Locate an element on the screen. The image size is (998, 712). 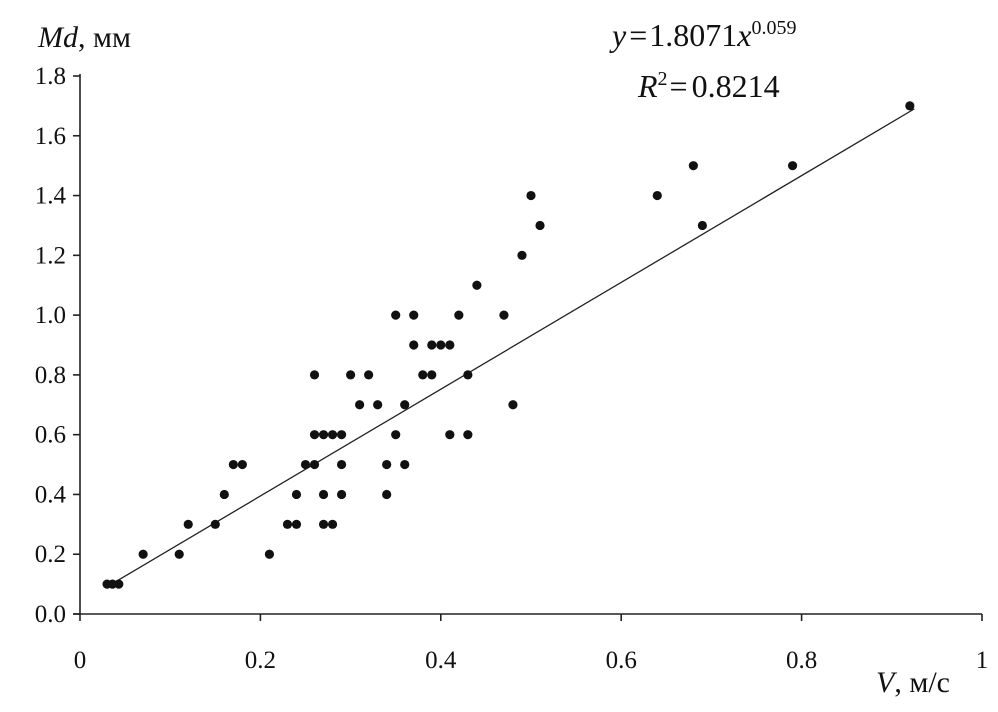
equation-exponent: 0.059 is located at coordinates (773, 28).